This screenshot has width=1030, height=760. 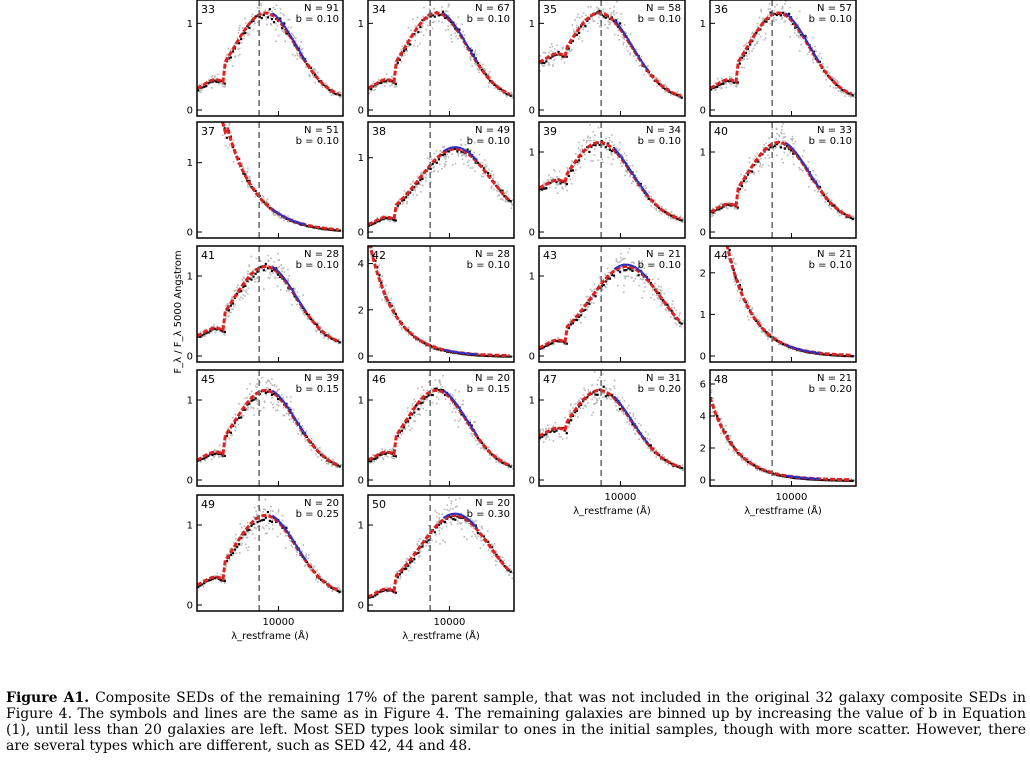 What do you see at coordinates (460, 37) in the screenshot?
I see `model-line-blue` at bounding box center [460, 37].